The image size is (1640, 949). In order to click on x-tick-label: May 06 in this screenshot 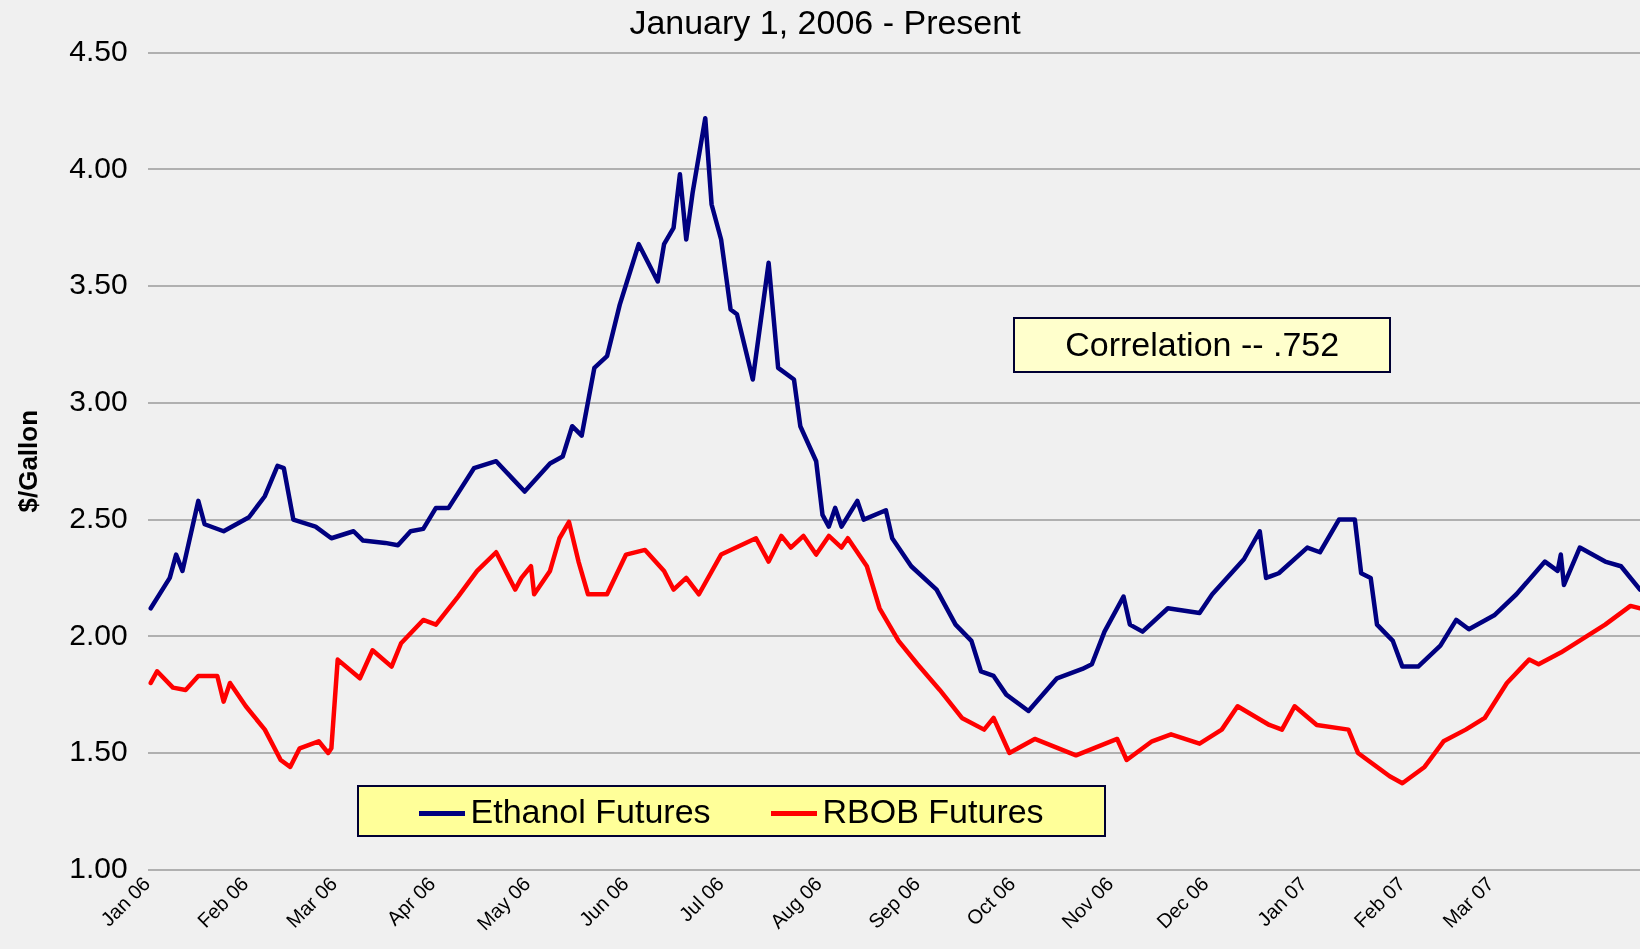, I will do `click(503, 903)`.